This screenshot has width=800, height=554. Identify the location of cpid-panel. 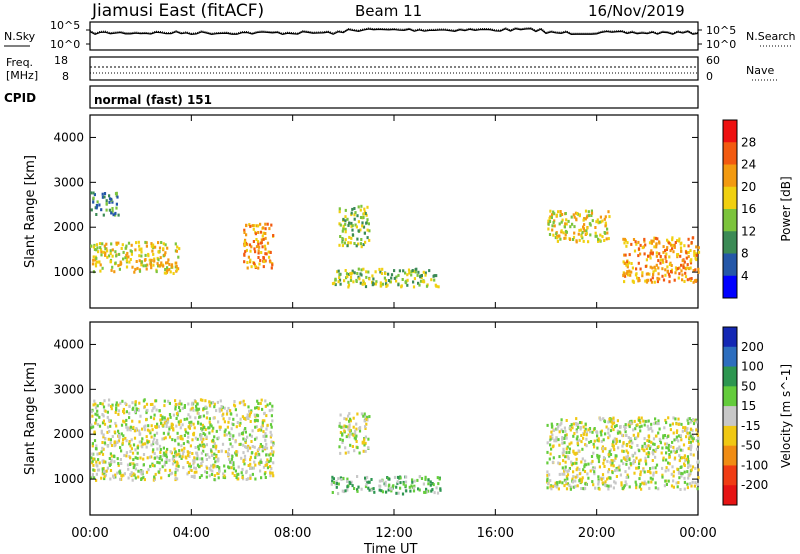
(394, 97).